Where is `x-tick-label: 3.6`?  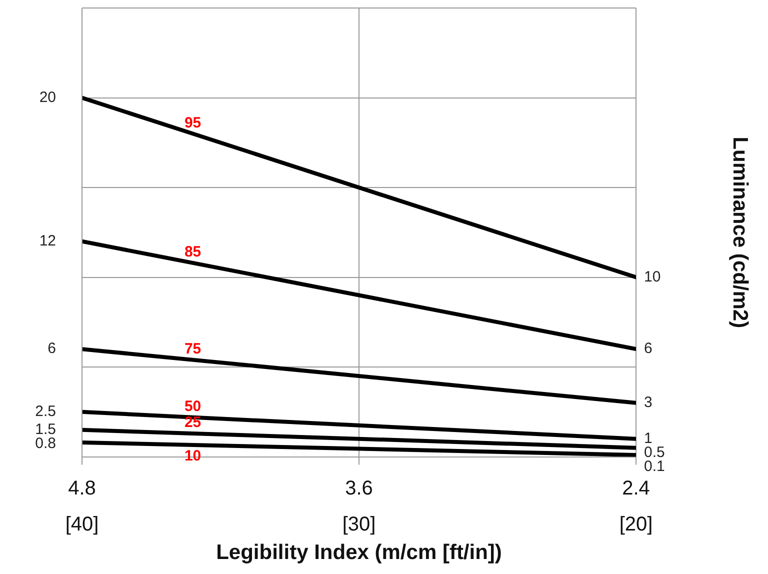
x-tick-label: 3.6 is located at coordinates (359, 488).